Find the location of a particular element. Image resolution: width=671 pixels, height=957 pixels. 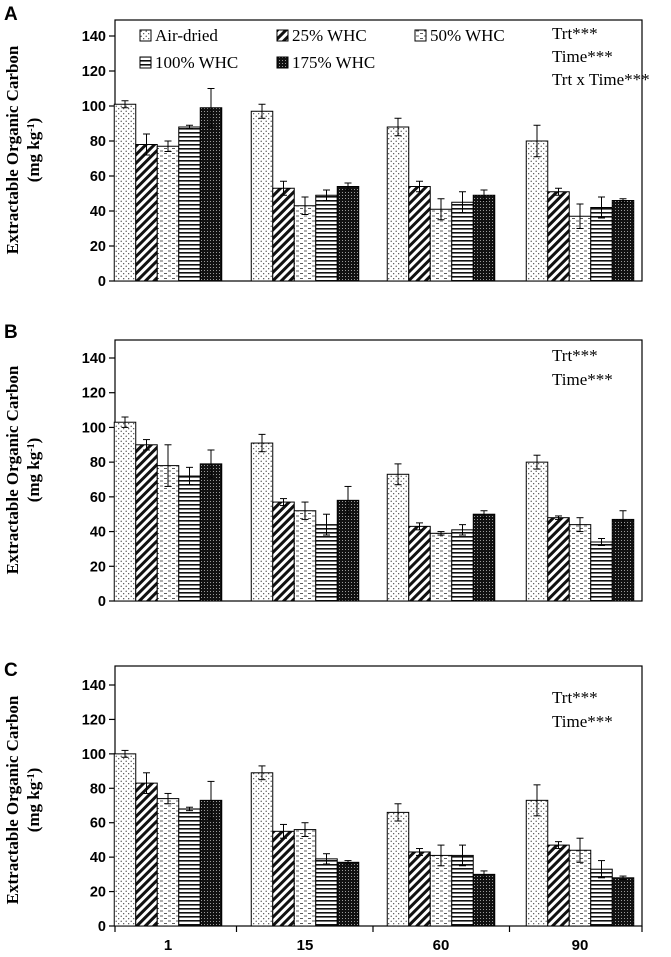

legend-label-175-whc: 175% WHC is located at coordinates (333, 62).